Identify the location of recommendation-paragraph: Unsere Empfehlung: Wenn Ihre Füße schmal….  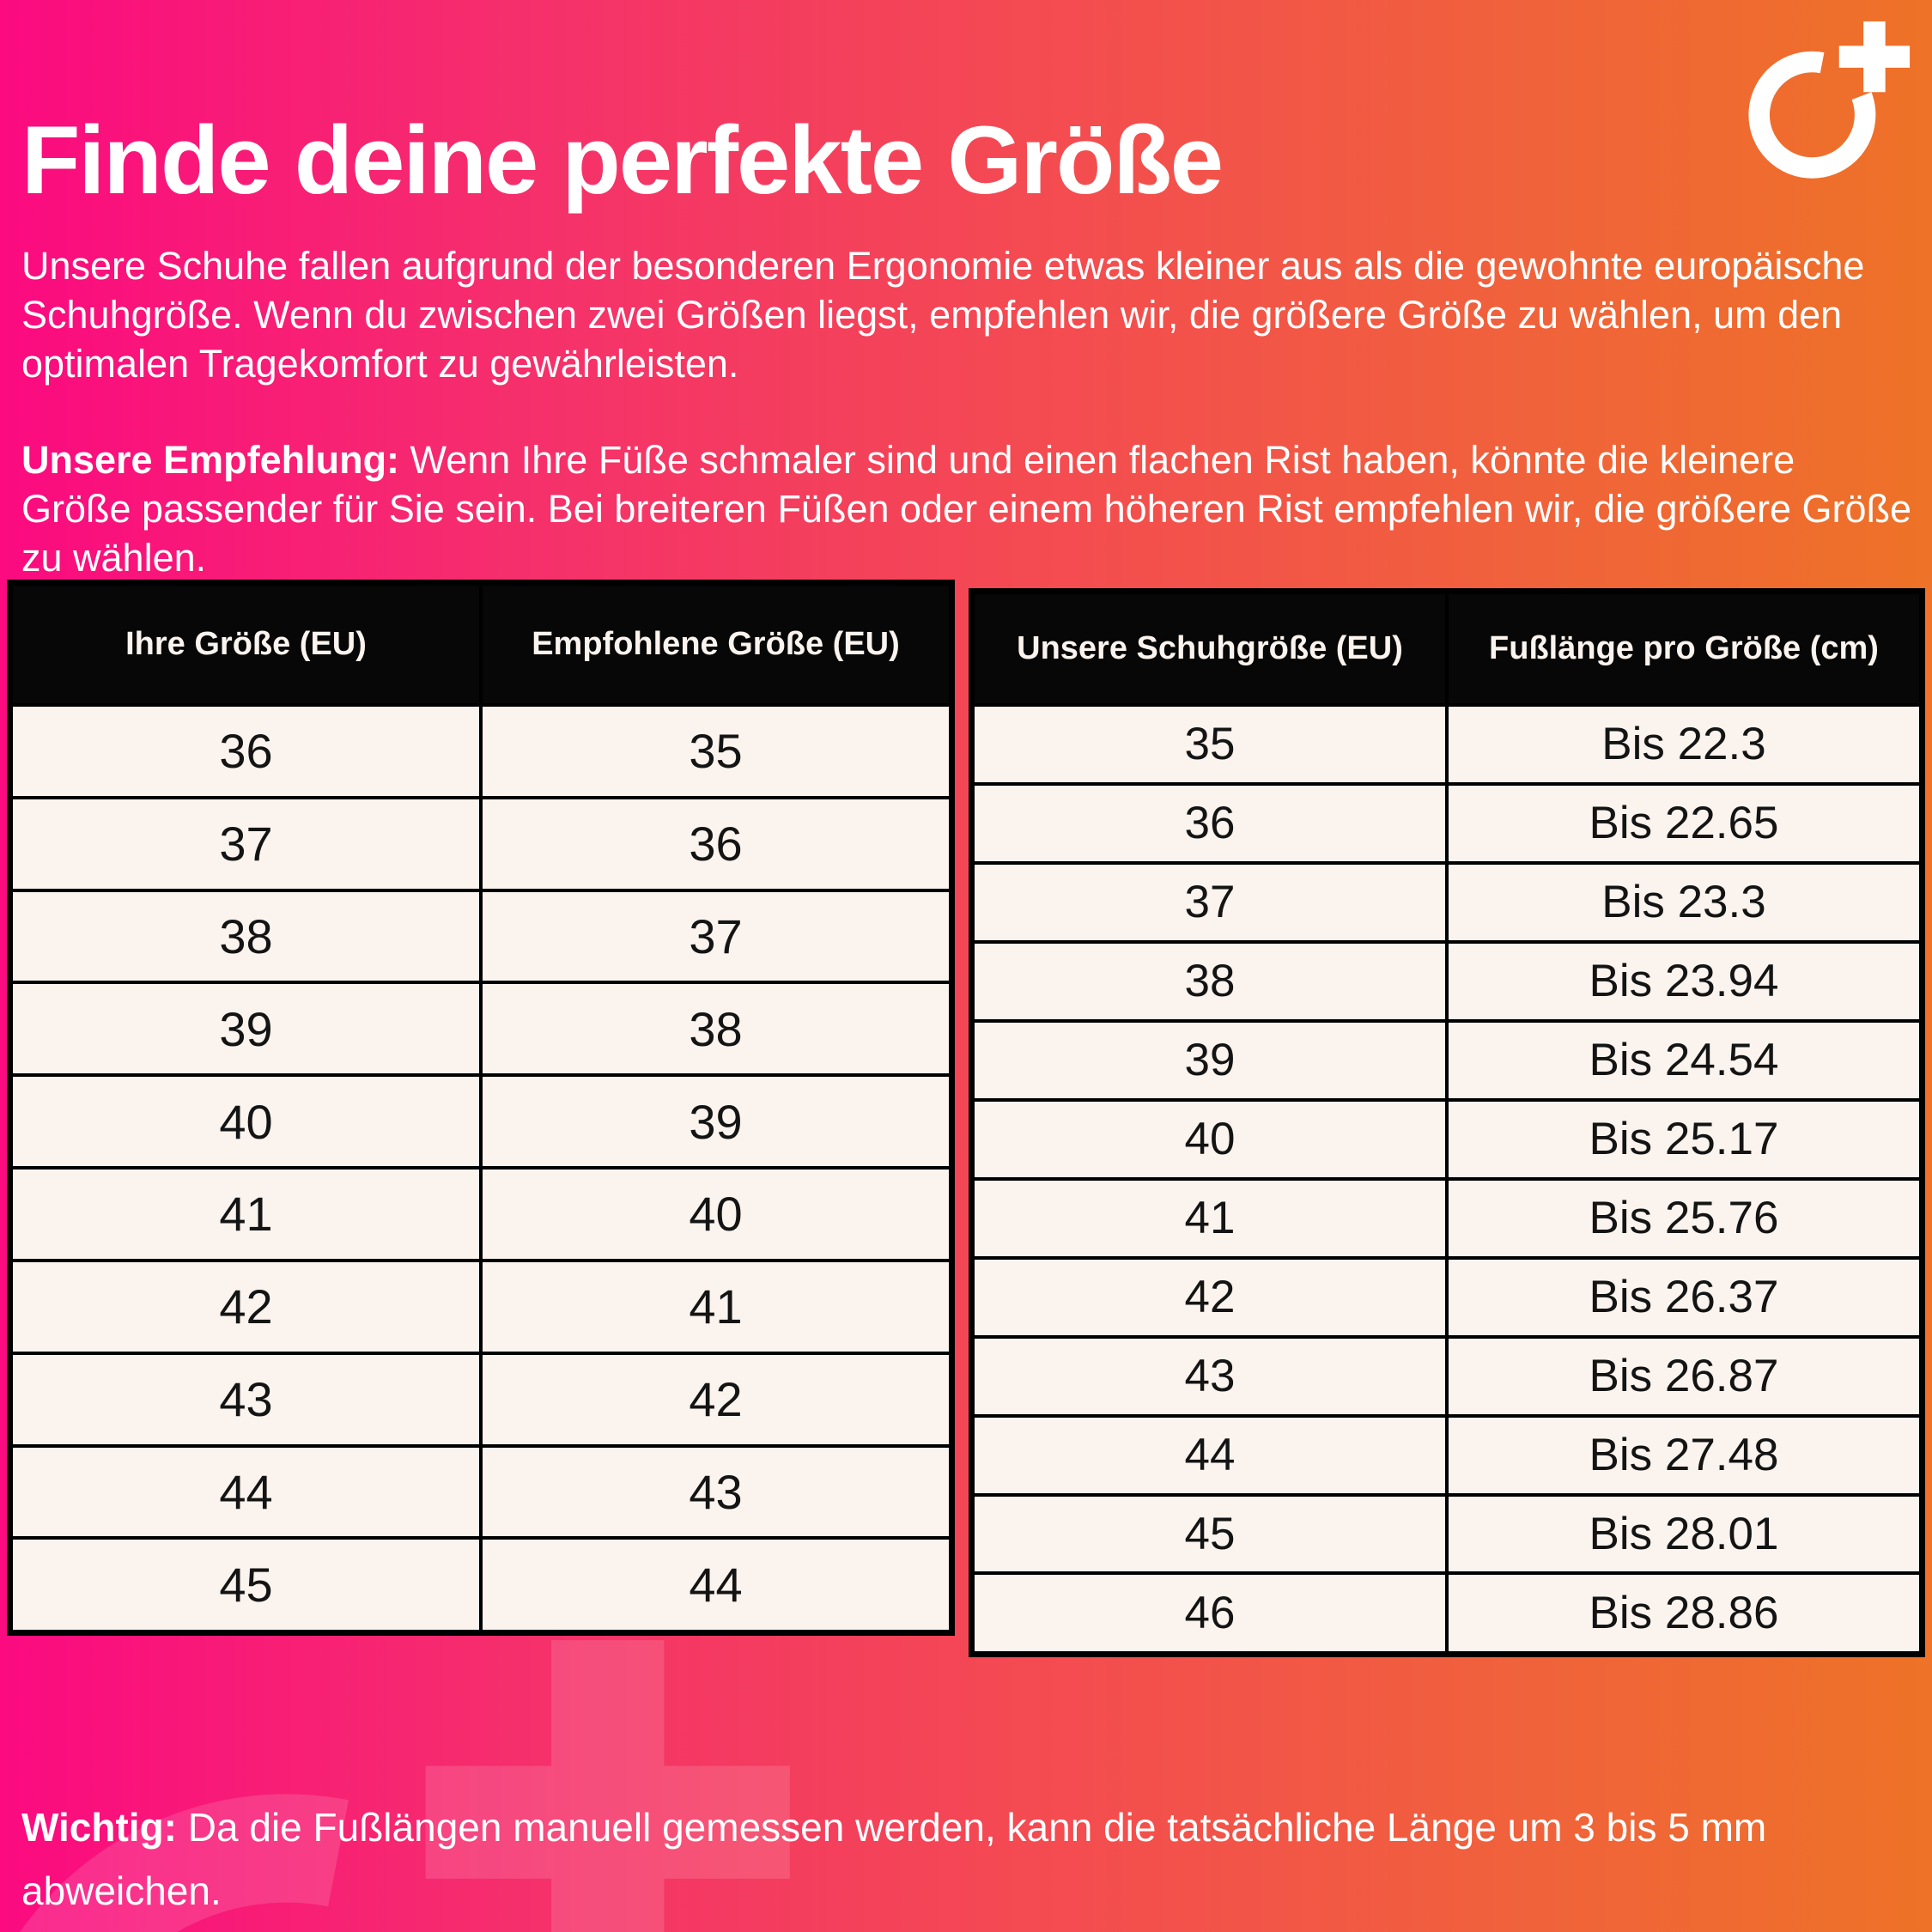
(968, 508).